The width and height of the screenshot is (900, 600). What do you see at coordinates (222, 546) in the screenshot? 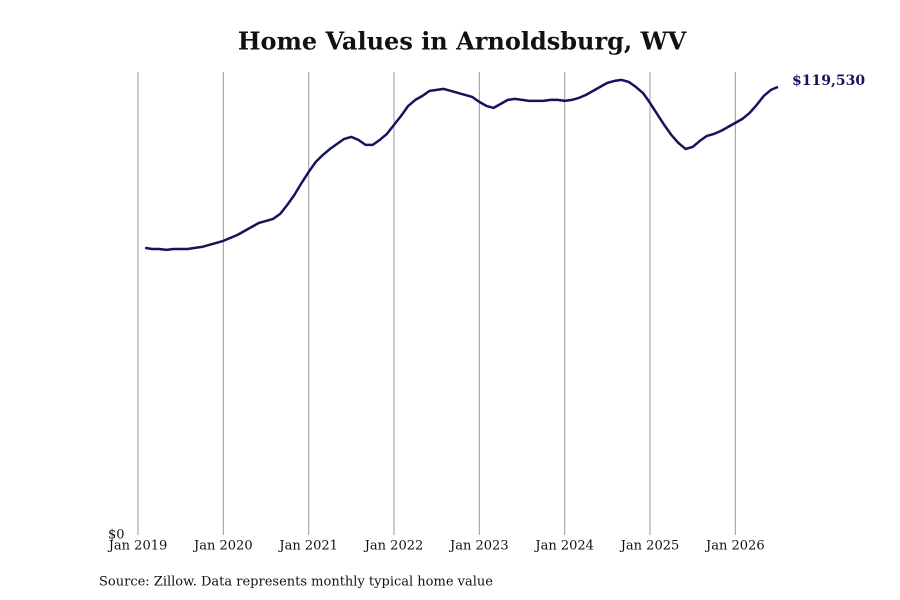
I see `x-tick-label: Jan 2020` at bounding box center [222, 546].